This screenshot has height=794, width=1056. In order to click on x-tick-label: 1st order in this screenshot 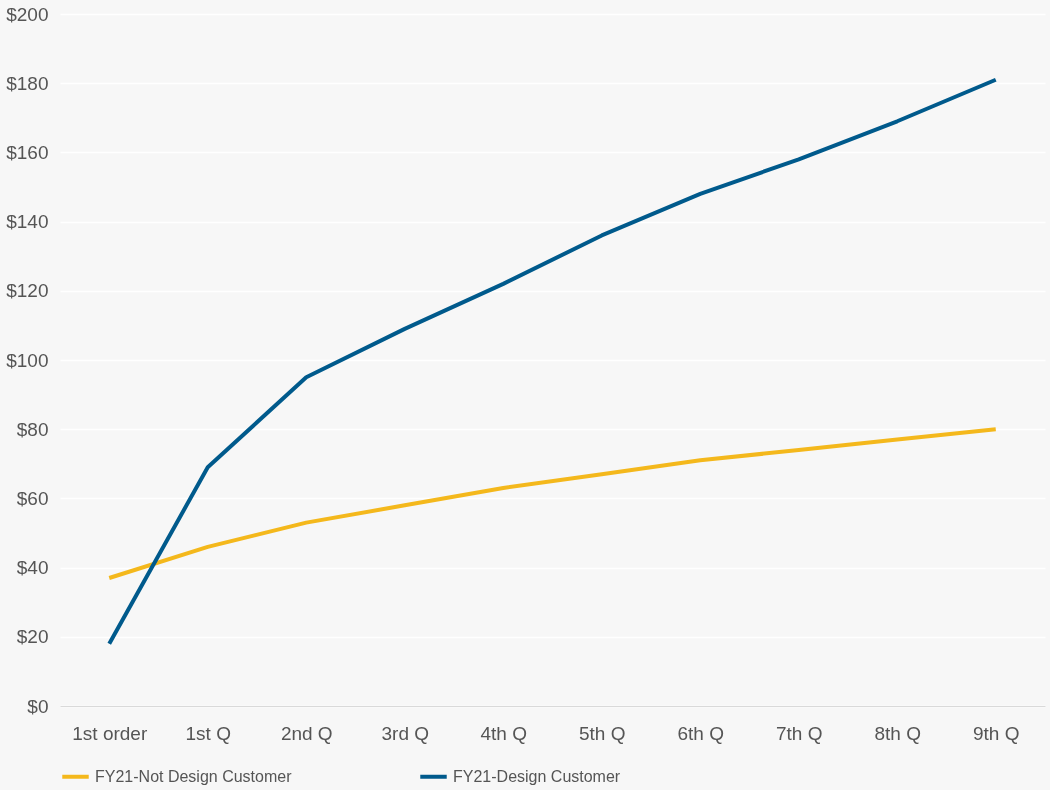, I will do `click(110, 733)`.